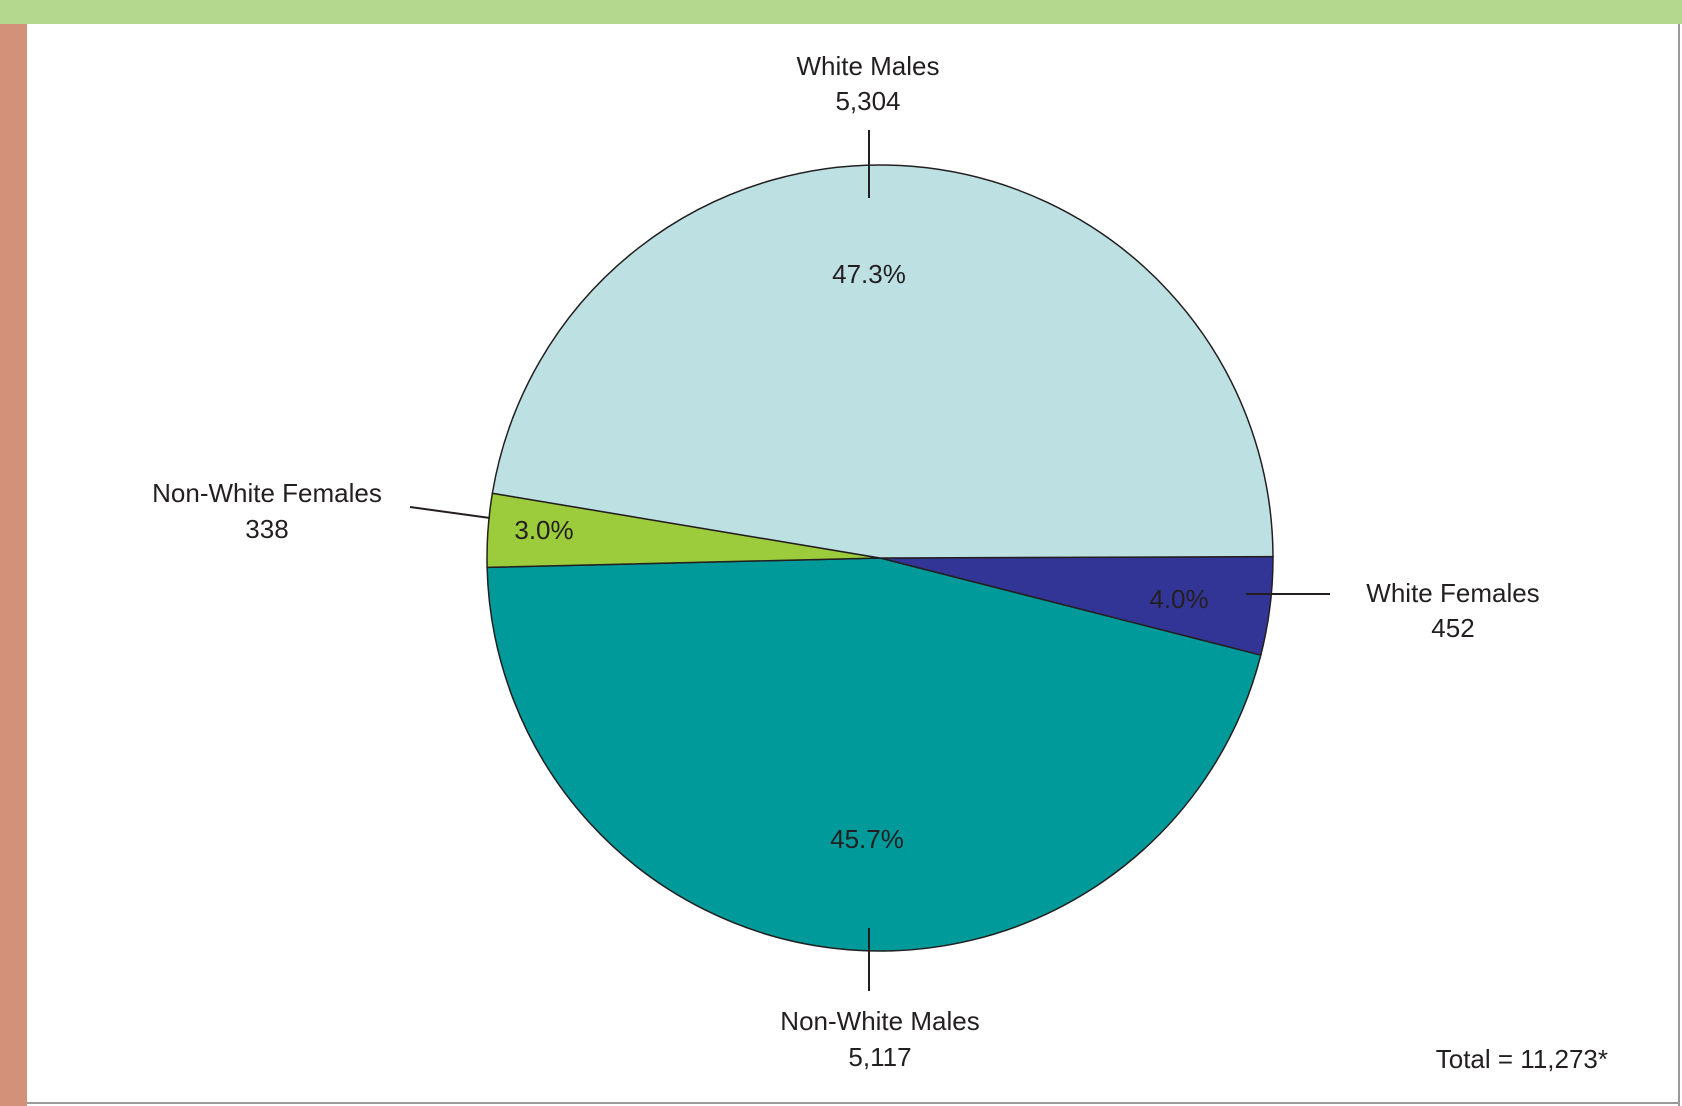  I want to click on slice-value-non-white-males: 5,117, so click(879, 1057).